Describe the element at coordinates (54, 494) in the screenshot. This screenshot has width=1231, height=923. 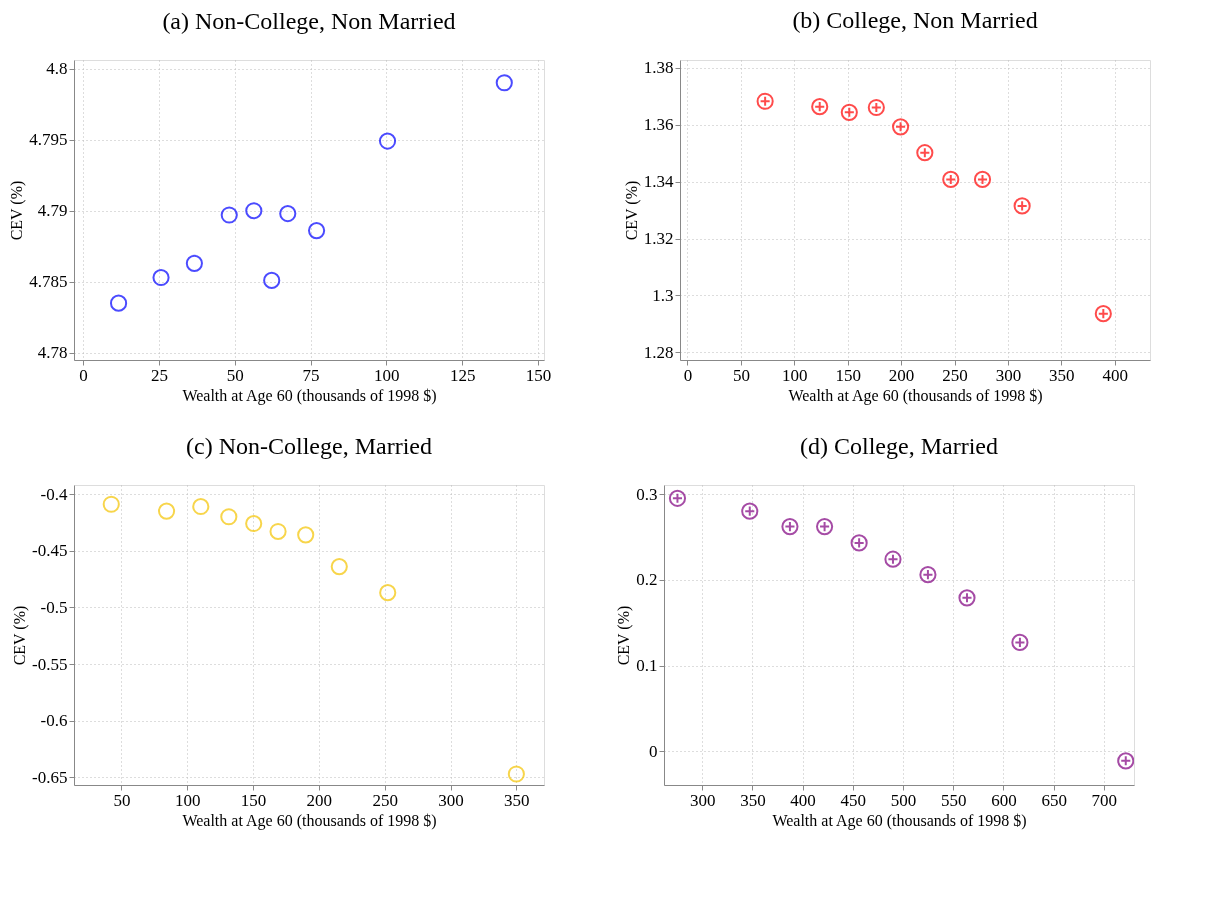
I see `y-tick-label: -0.4` at that location.